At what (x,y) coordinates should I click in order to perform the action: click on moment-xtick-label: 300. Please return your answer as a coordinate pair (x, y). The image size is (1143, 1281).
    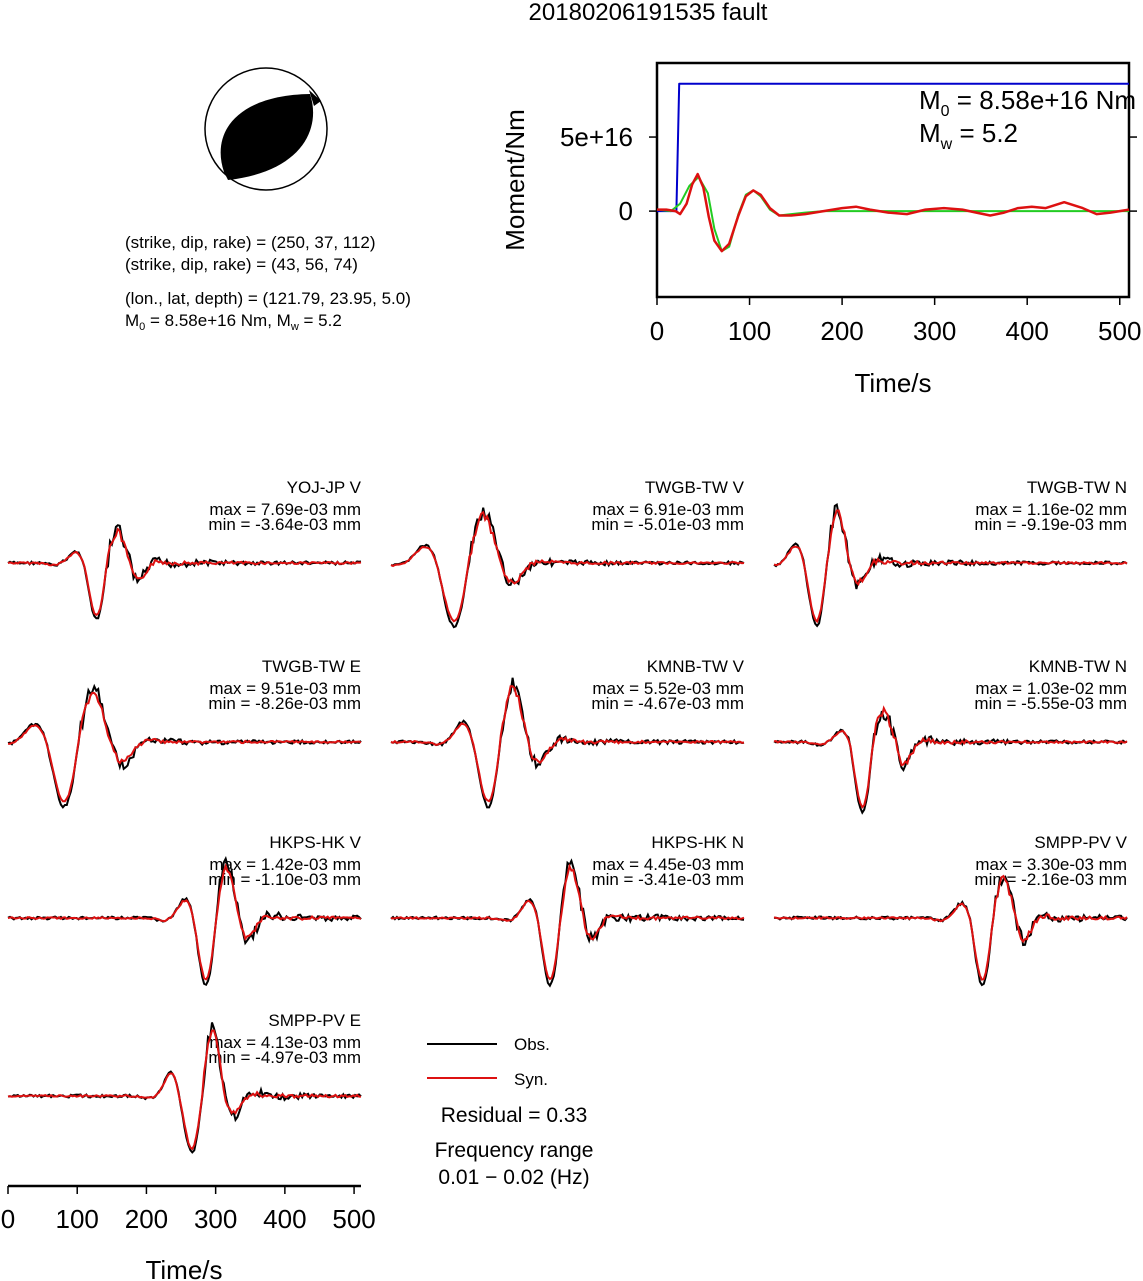
    Looking at the image, I should click on (934, 331).